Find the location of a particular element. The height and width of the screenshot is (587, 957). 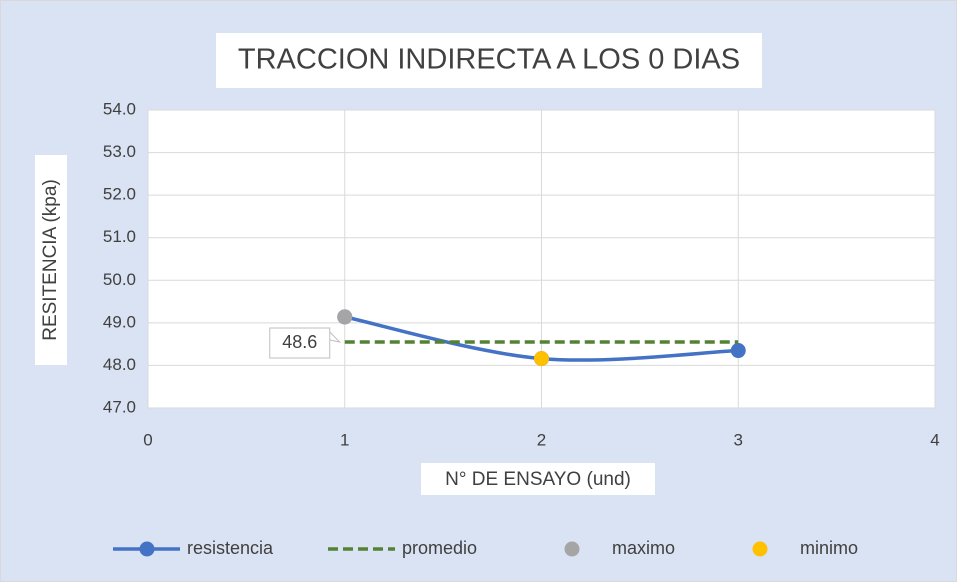

data-label: 48.6 is located at coordinates (299, 342).